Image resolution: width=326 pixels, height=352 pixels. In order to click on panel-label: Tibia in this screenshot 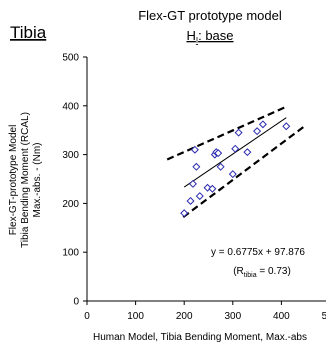, I will do `click(28, 32)`.